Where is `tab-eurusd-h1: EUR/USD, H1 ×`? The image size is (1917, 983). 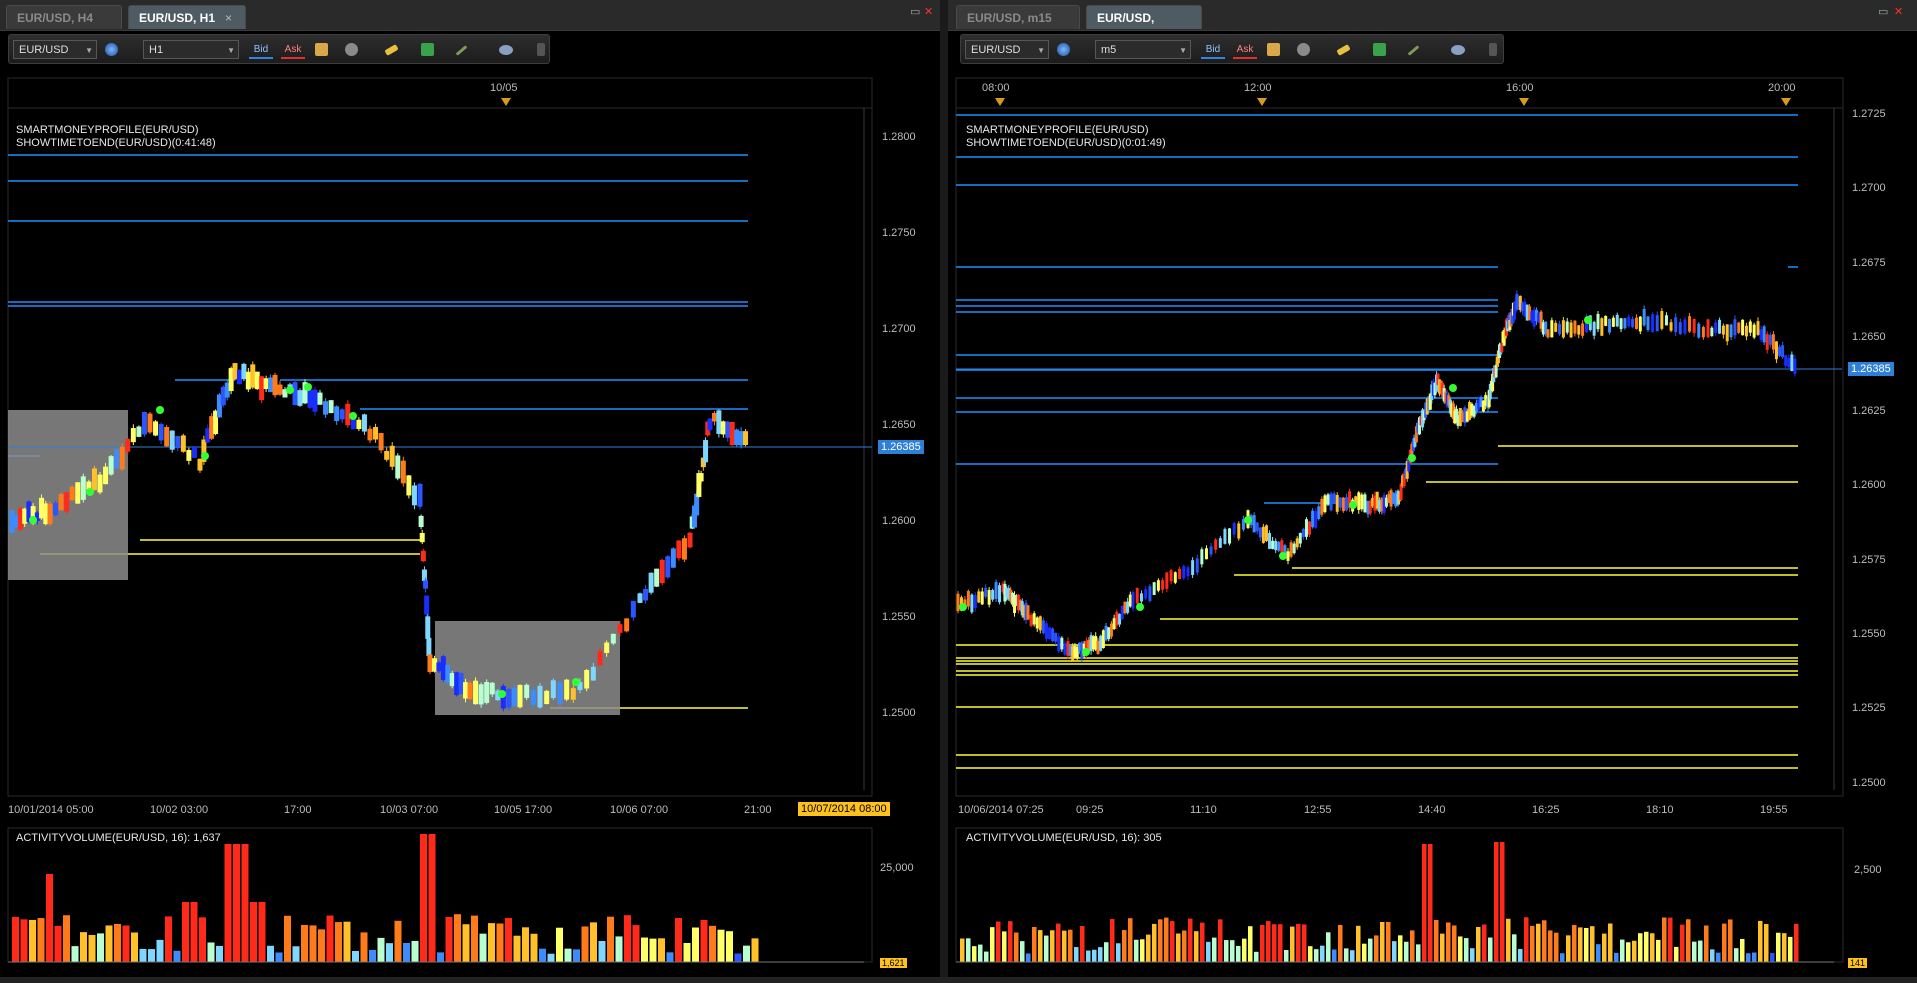
tab-eurusd-h1: EUR/USD, H1 × is located at coordinates (187, 17).